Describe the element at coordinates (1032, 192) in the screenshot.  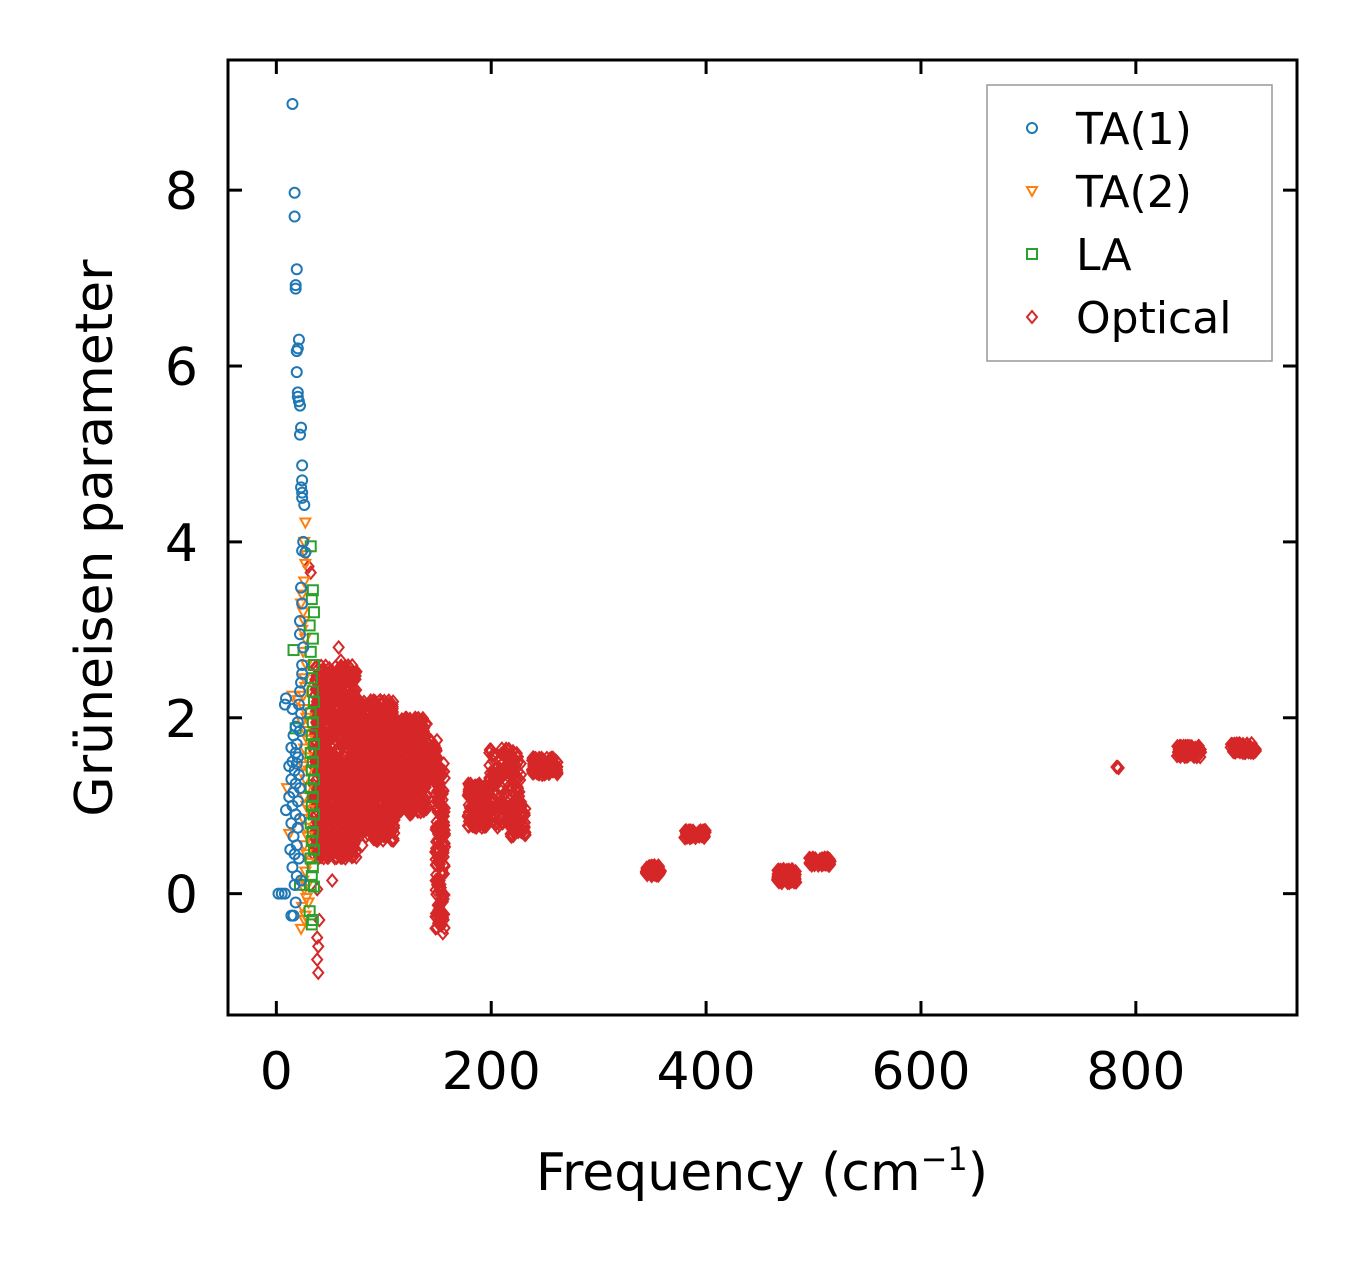
I see `legend-marker-triangle-down` at that location.